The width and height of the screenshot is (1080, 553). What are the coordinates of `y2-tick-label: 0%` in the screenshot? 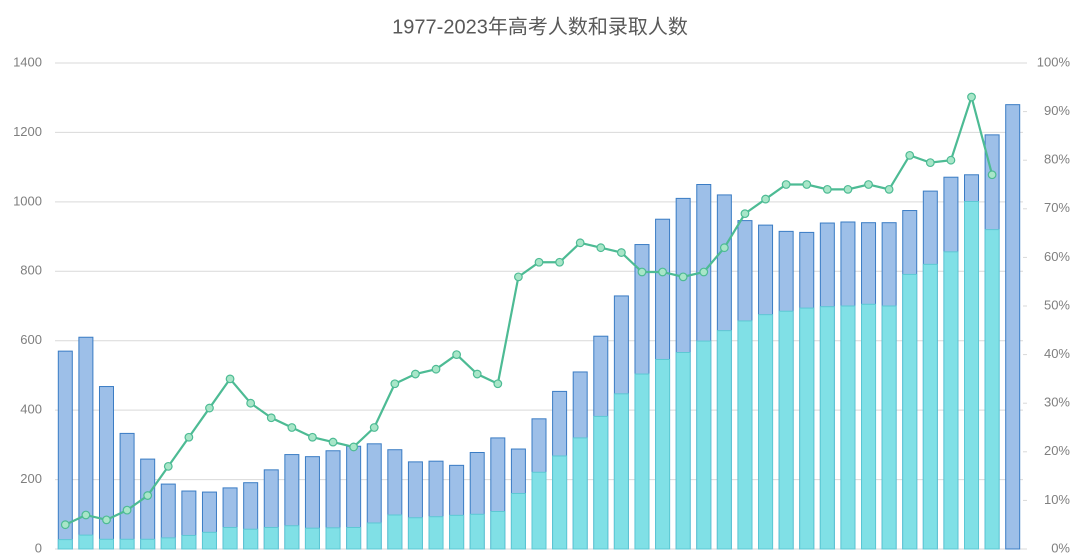 It's located at (1060, 546).